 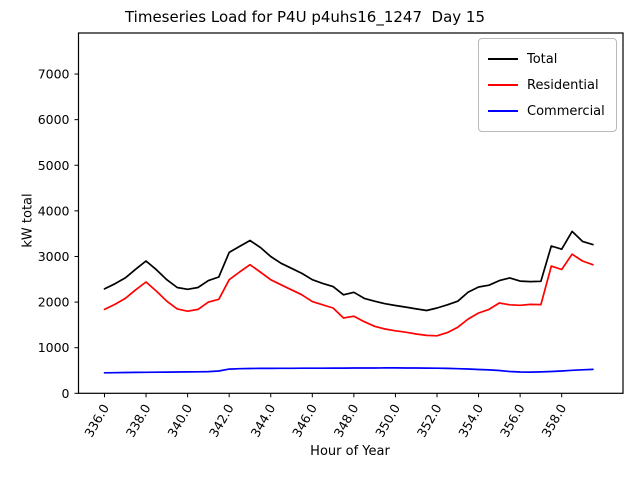 What do you see at coordinates (503, 111) in the screenshot?
I see `commercial-line-swatch` at bounding box center [503, 111].